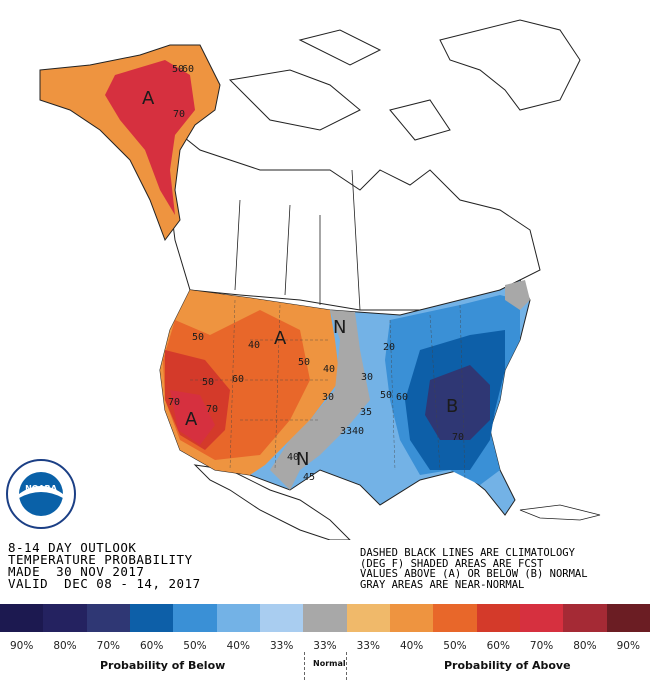 Image resolution: width=650 pixels, height=687 pixels. I want to click on legend-color-bar, so click(325, 618).